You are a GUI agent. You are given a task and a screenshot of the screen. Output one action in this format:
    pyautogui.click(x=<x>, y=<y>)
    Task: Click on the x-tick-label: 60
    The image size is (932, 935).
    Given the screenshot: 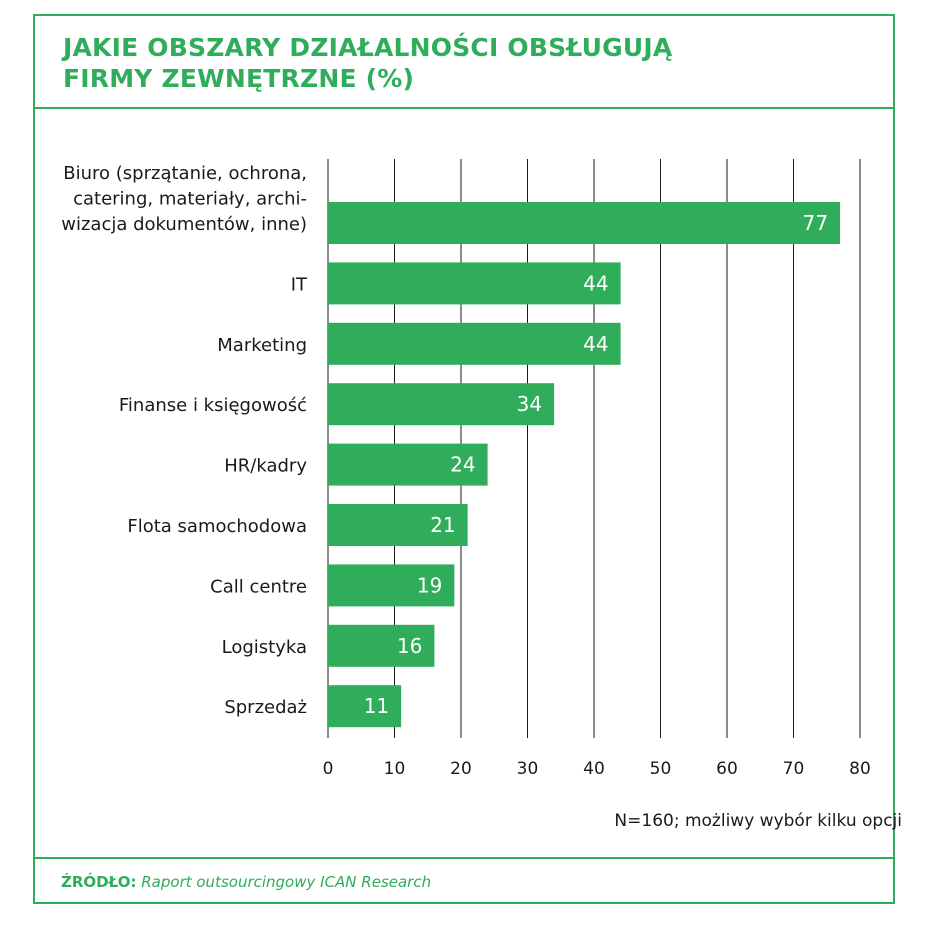 What is the action you would take?
    pyautogui.click(x=727, y=769)
    